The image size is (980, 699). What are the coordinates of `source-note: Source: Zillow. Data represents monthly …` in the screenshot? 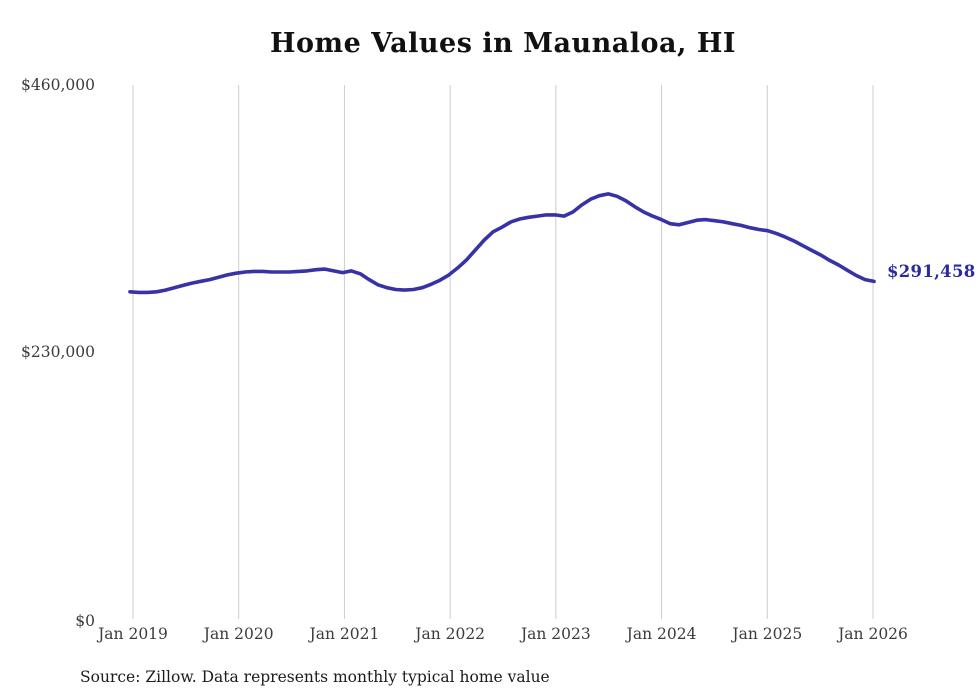 It's located at (315, 677).